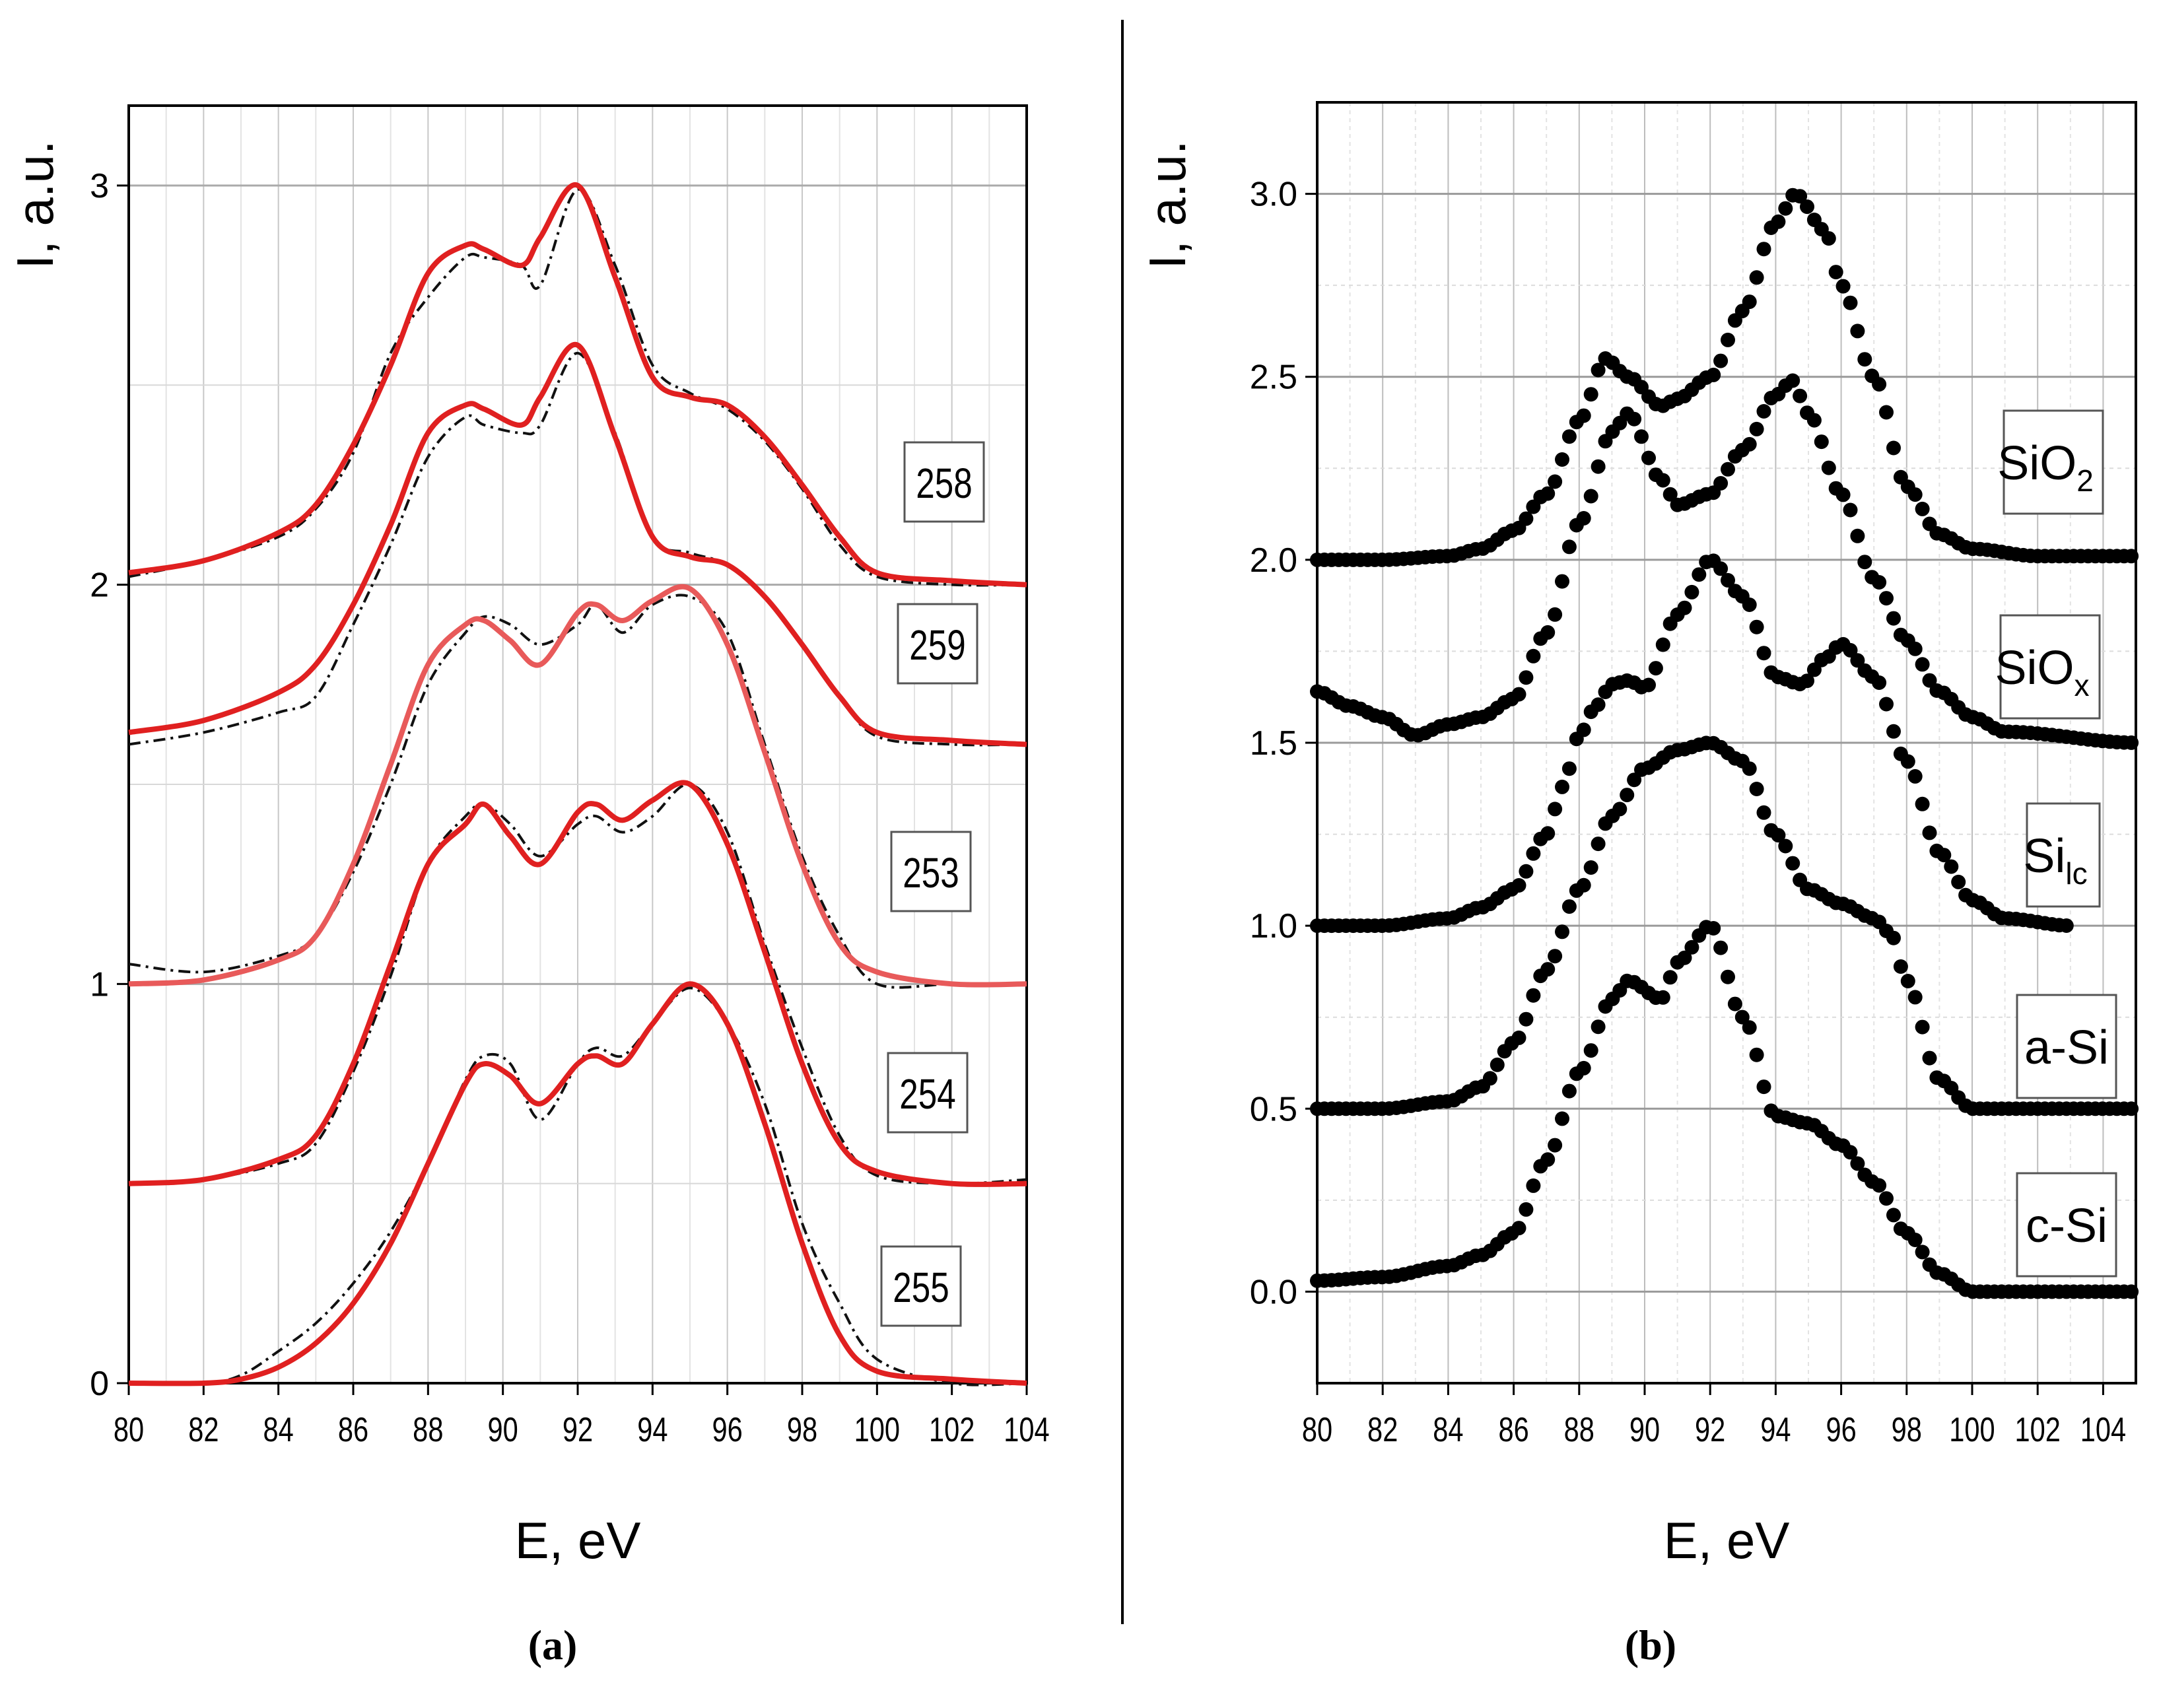 The width and height of the screenshot is (2159, 1708). What do you see at coordinates (1710, 1429) in the screenshot?
I see `x-tick-label: 92` at bounding box center [1710, 1429].